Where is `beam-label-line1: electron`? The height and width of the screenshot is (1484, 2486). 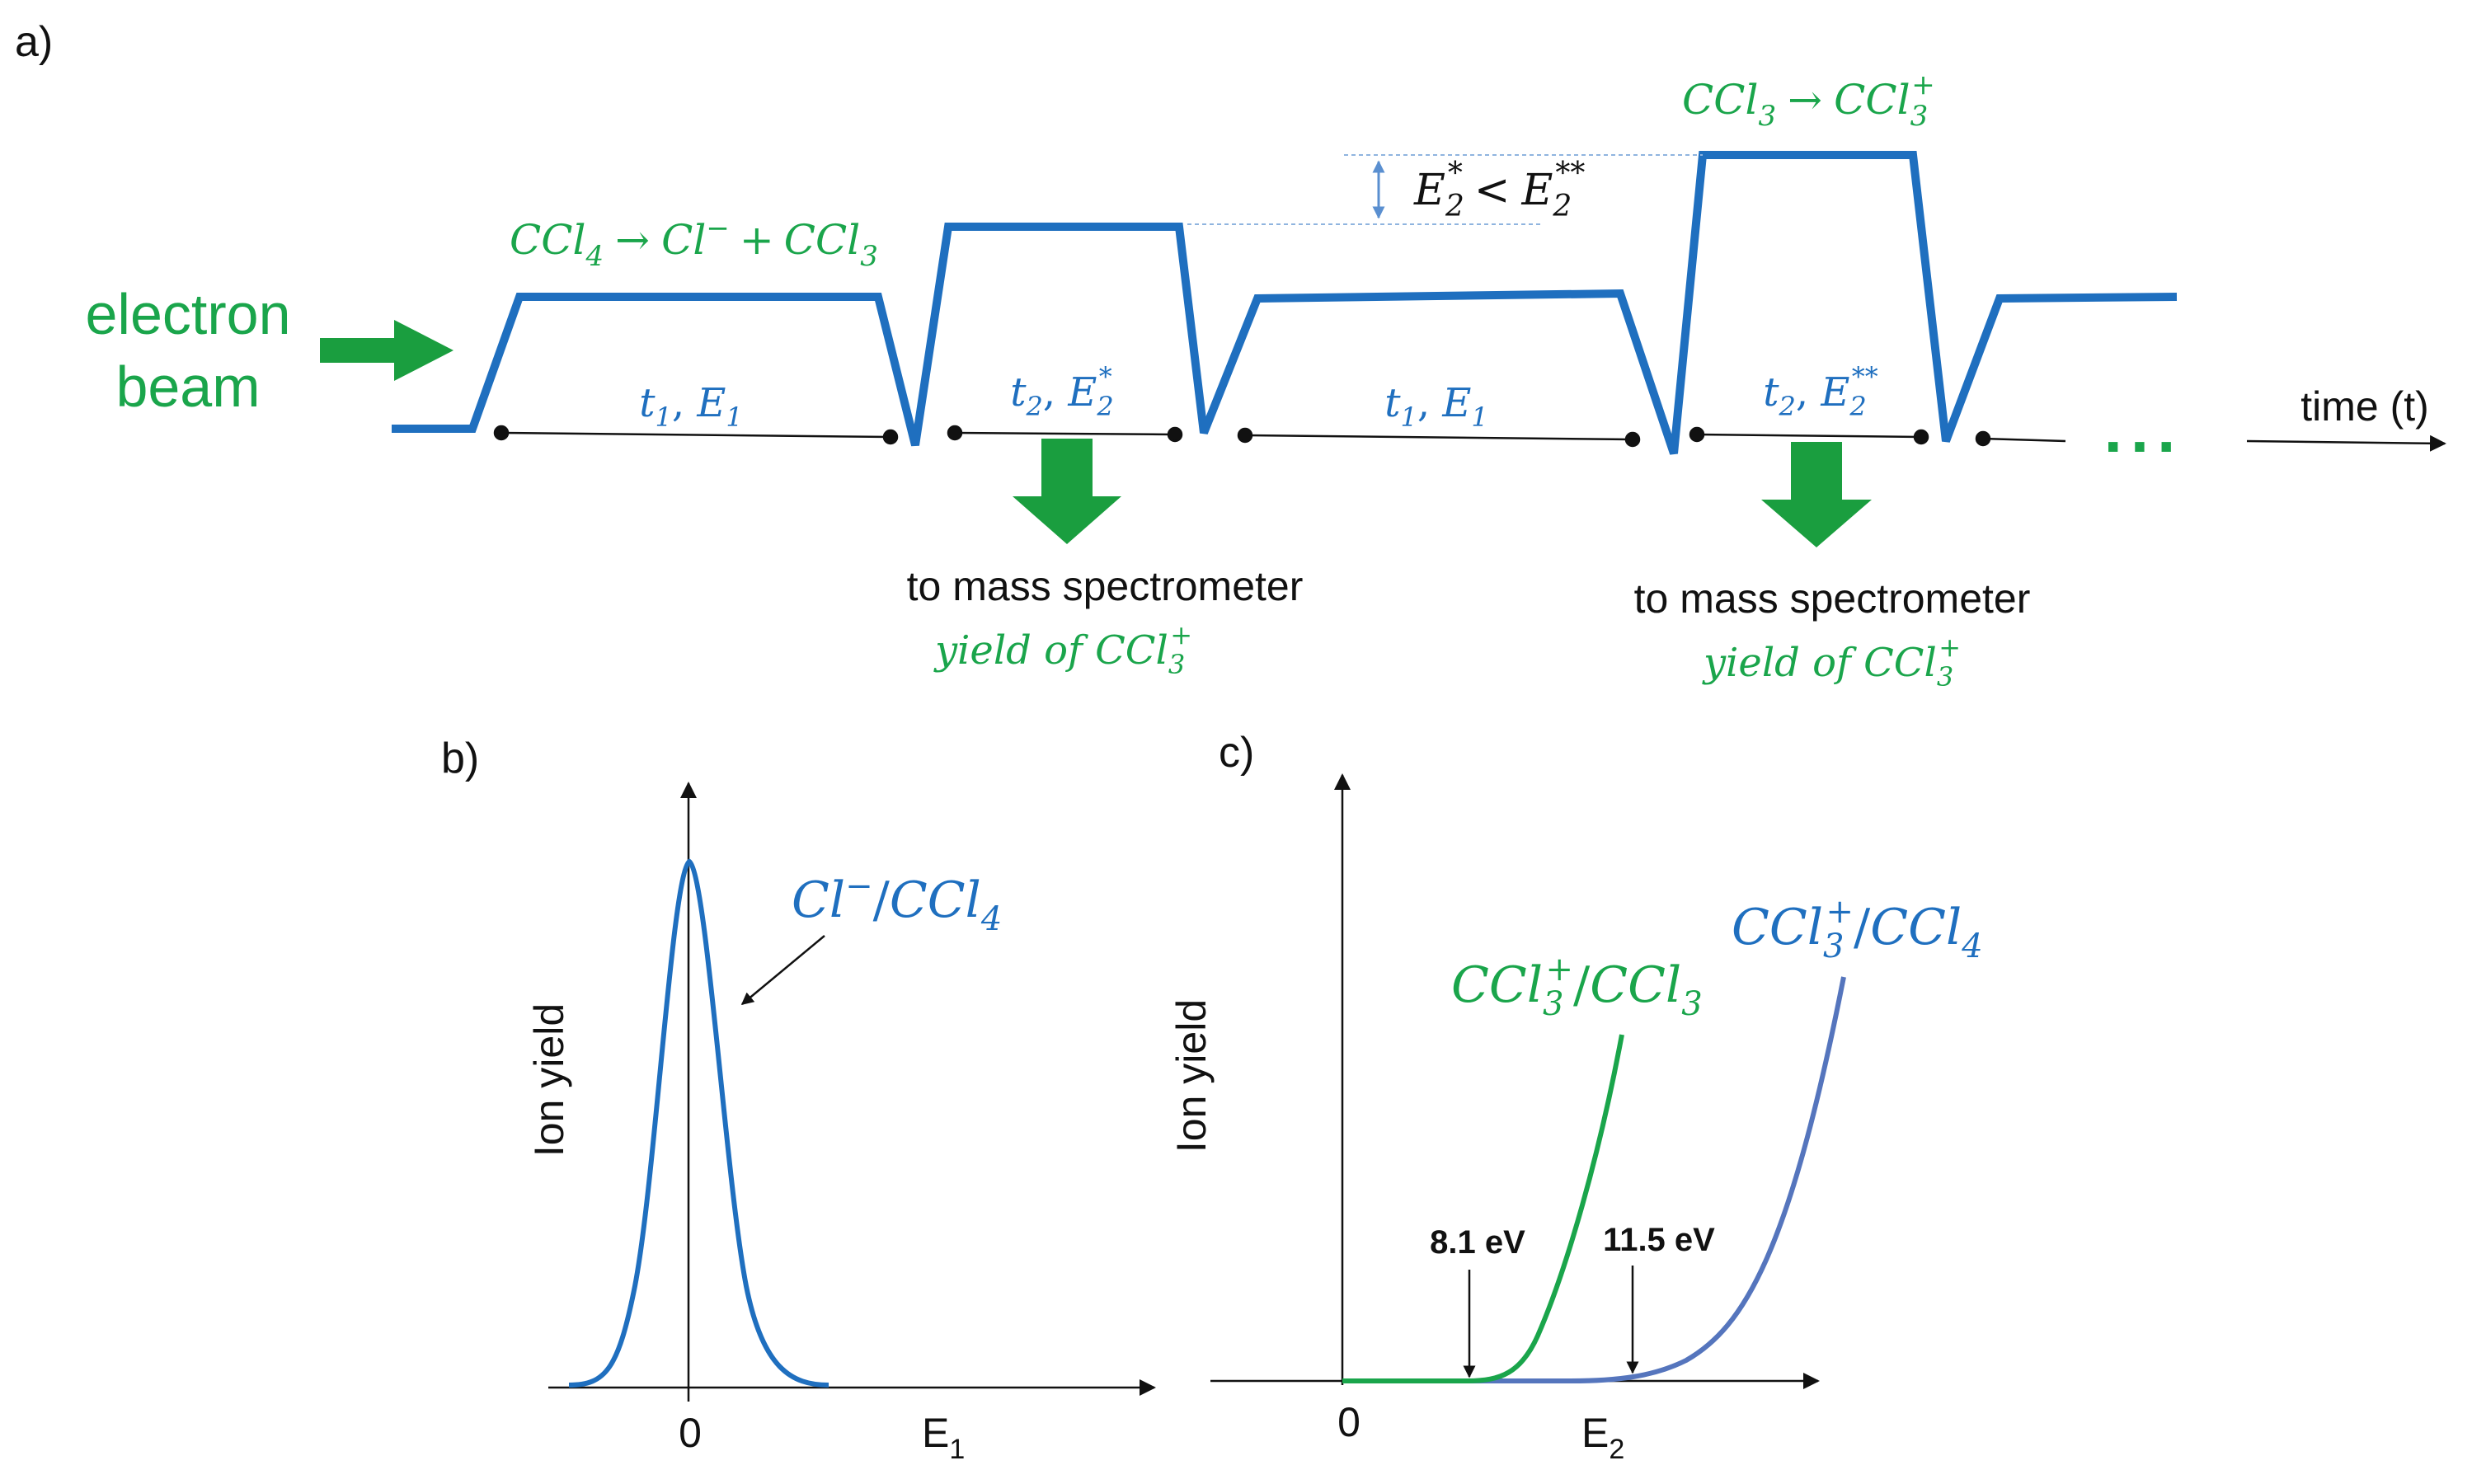 beam-label-line1: electron is located at coordinates (187, 314).